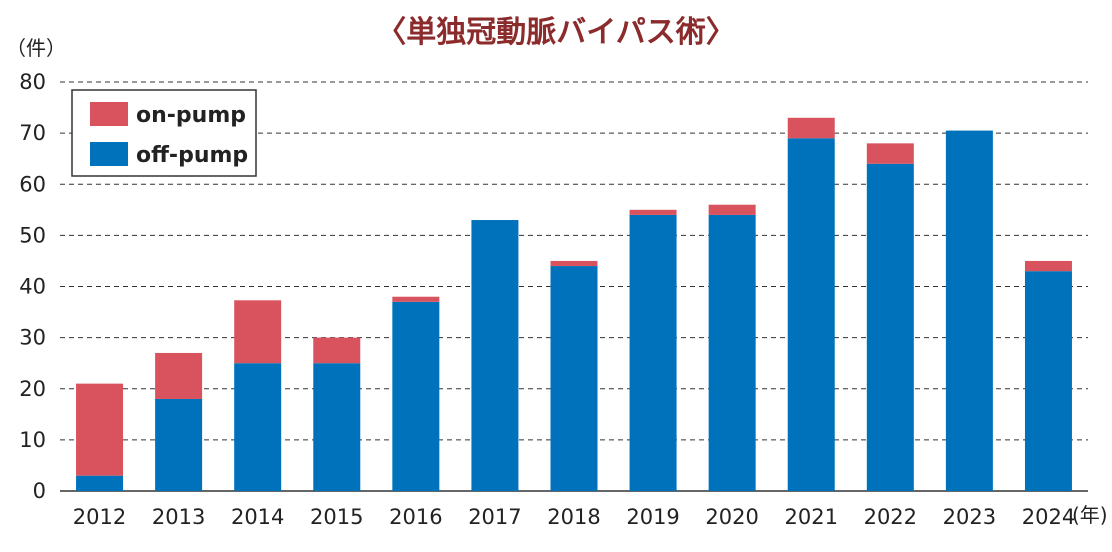 This screenshot has height=552, width=1112. Describe the element at coordinates (178, 517) in the screenshot. I see `x-tick-label: 2013` at that location.